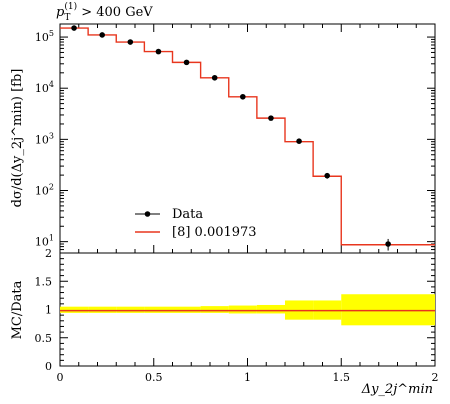 The height and width of the screenshot is (404, 450). What do you see at coordinates (196, 223) in the screenshot?
I see `legend: Data [8] 0.001973` at bounding box center [196, 223].